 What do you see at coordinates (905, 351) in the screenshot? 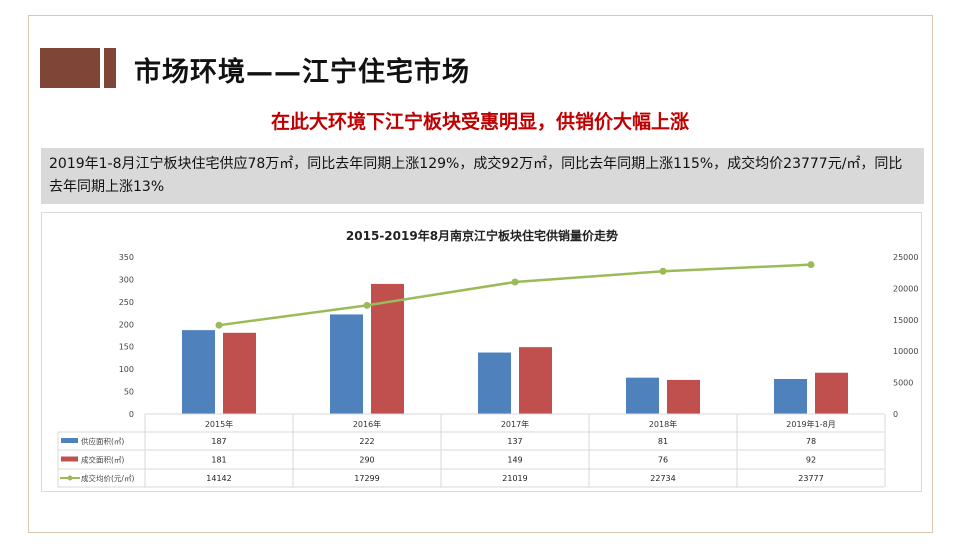
I see `y-right-tick-label: 10000` at bounding box center [905, 351].